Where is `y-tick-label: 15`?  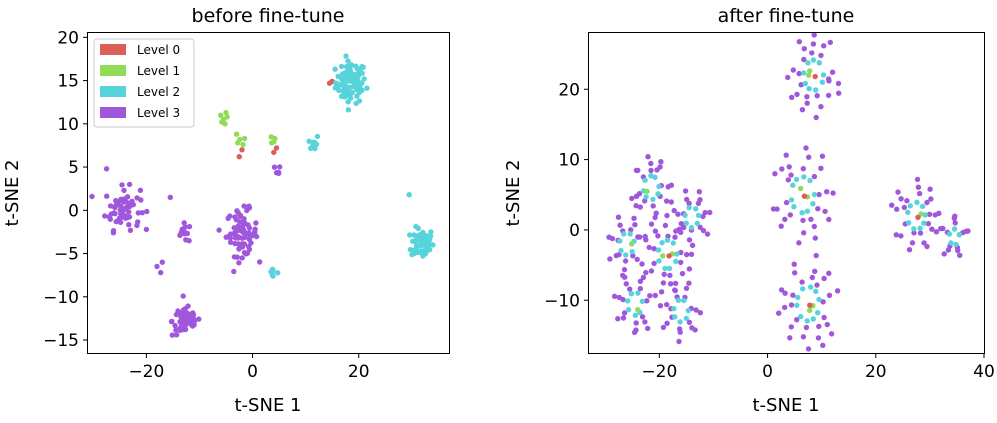 y-tick-label: 15 is located at coordinates (68, 82).